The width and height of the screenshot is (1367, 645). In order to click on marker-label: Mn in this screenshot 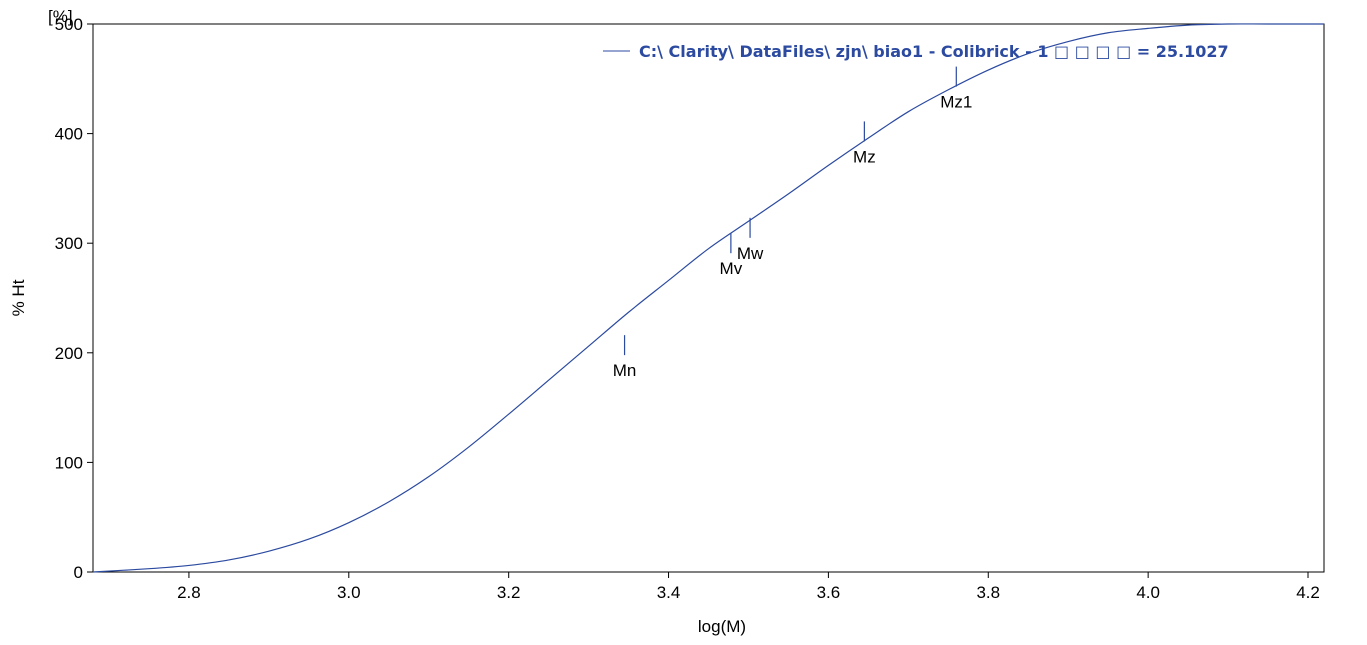, I will do `click(625, 370)`.